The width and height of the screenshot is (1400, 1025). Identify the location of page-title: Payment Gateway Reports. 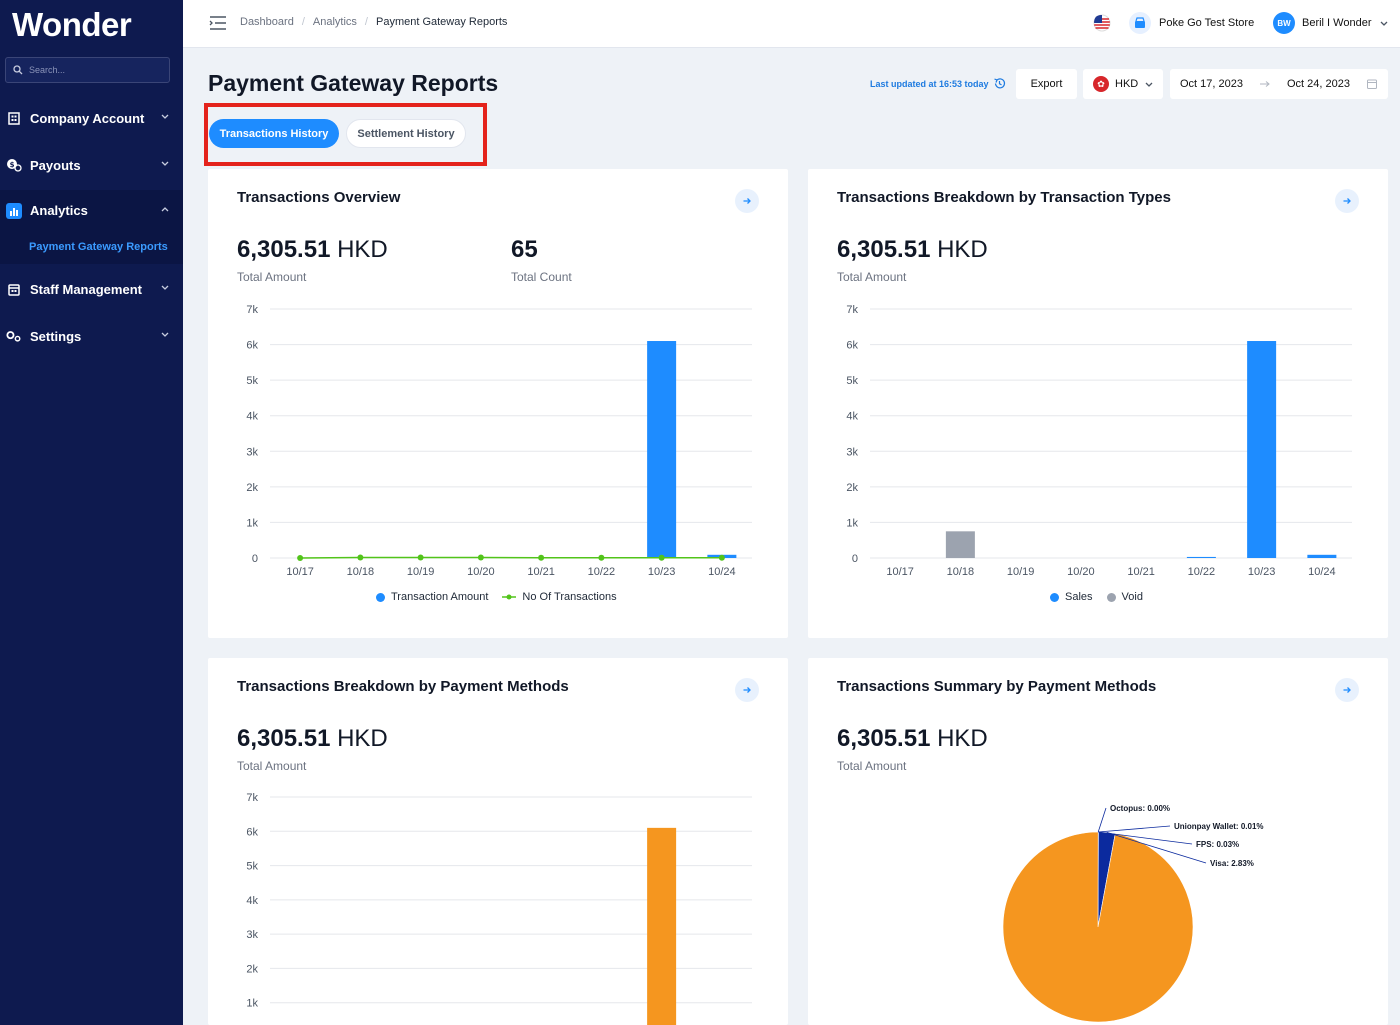
(353, 83).